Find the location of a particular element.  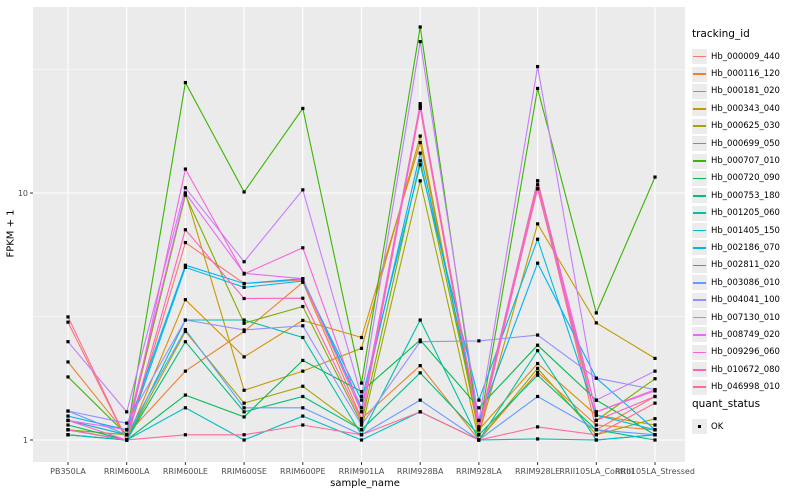

legend-item-label: Hb_002186_070 is located at coordinates (745, 247).